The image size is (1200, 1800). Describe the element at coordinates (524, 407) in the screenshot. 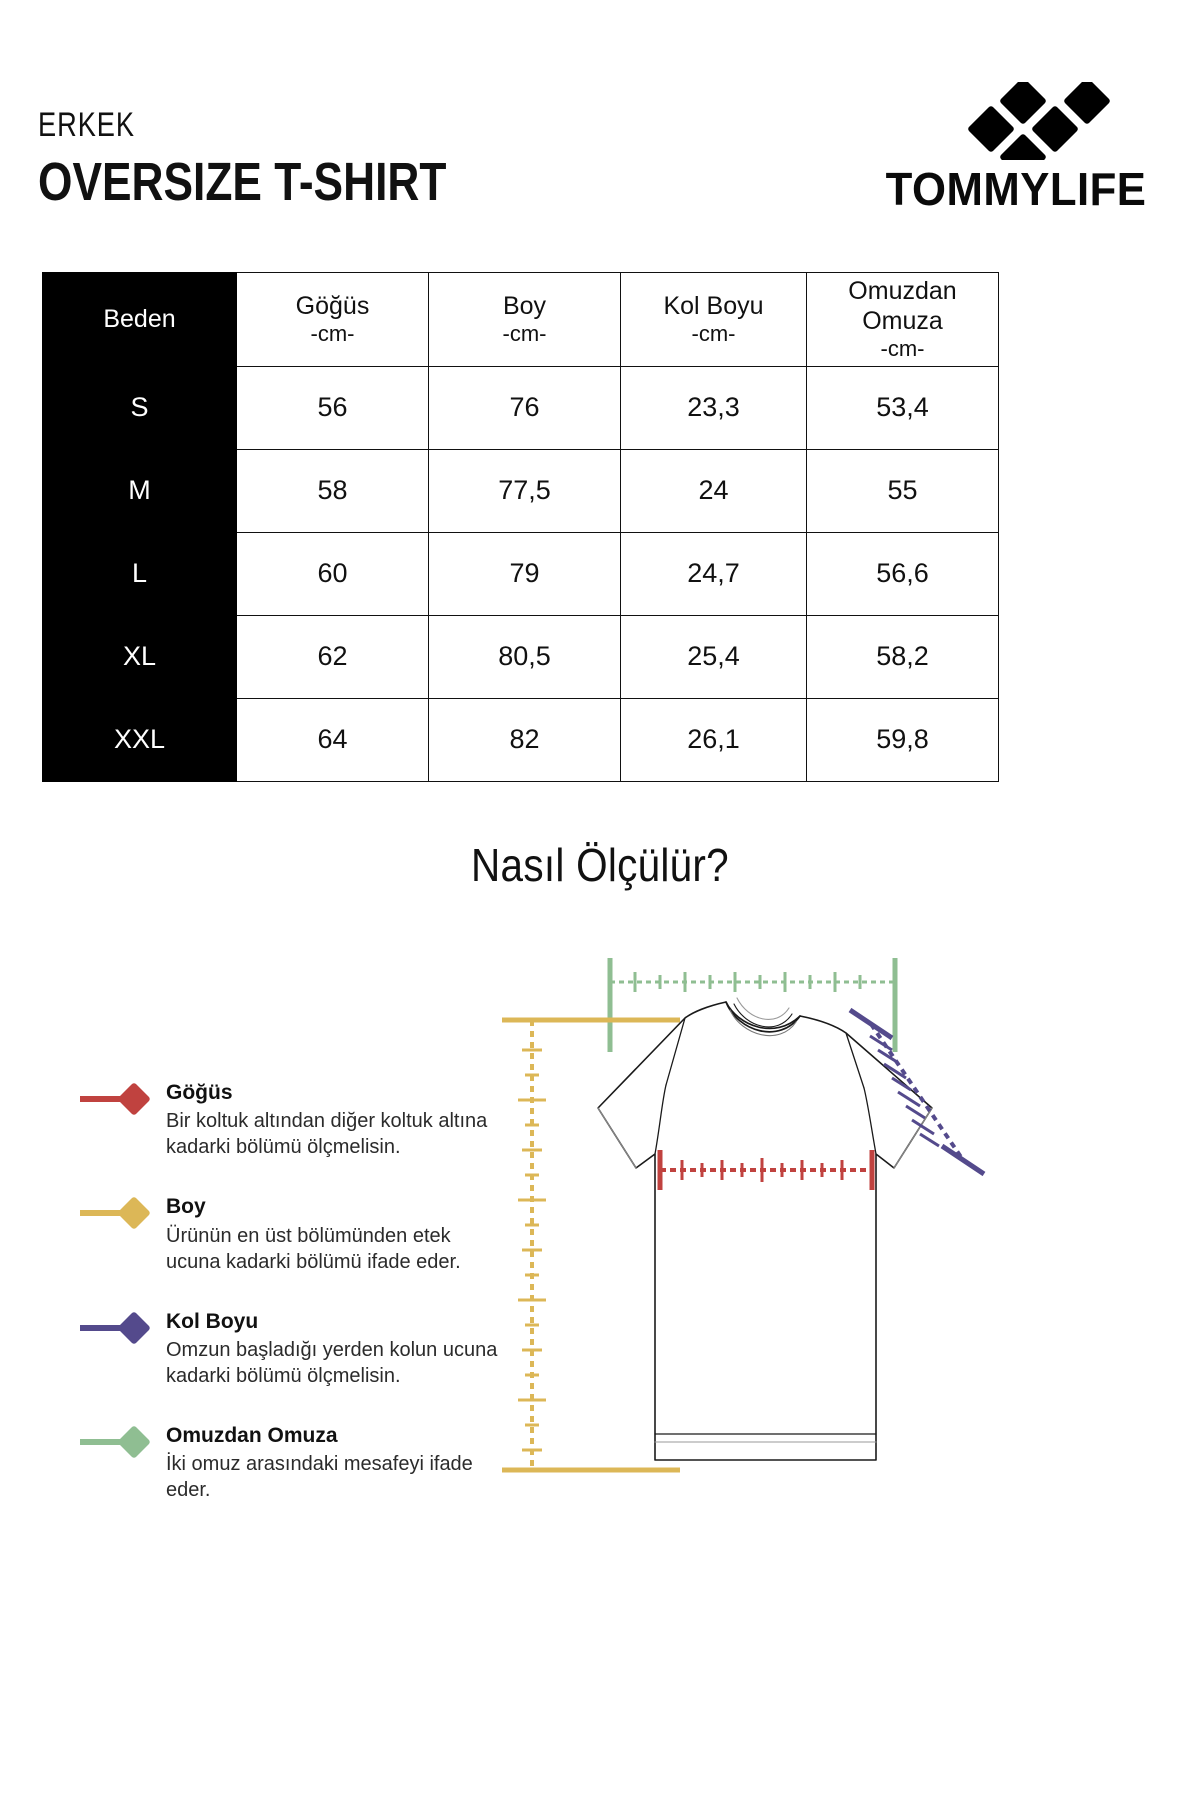

I see `cell-boy: 76` at that location.